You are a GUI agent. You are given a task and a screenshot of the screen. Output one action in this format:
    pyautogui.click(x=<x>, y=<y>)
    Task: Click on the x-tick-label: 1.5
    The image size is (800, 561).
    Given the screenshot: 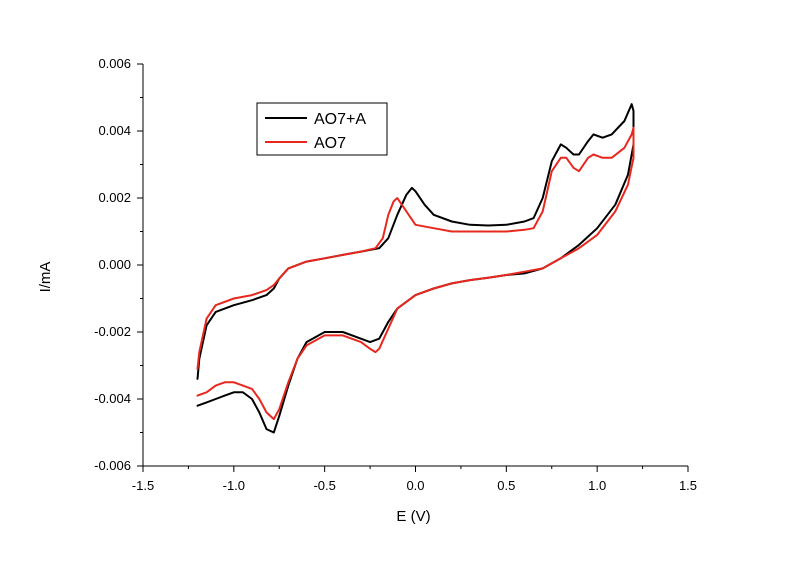 What is the action you would take?
    pyautogui.click(x=688, y=485)
    